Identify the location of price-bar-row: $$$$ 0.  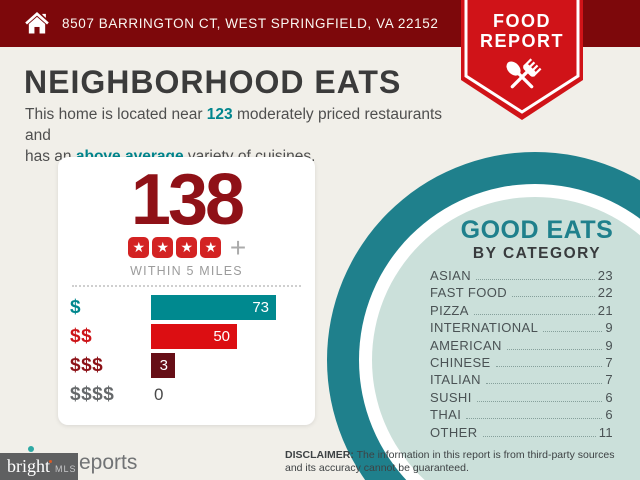
(186, 394).